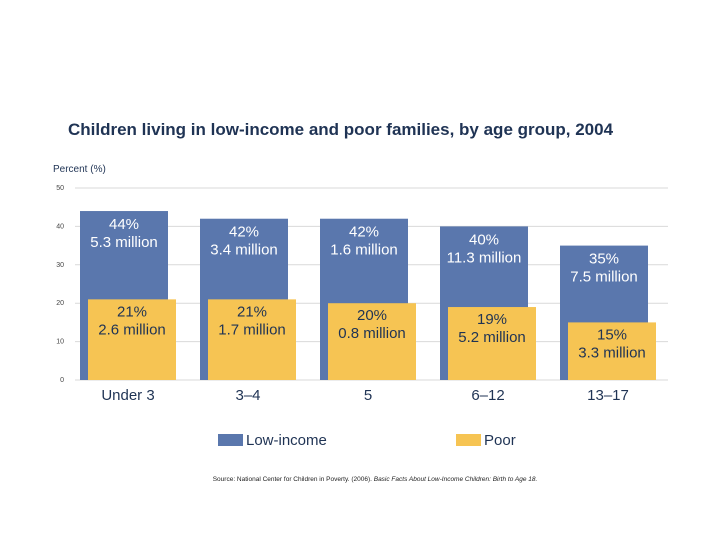  Describe the element at coordinates (60, 303) in the screenshot. I see `y-tick-label: 20` at that location.